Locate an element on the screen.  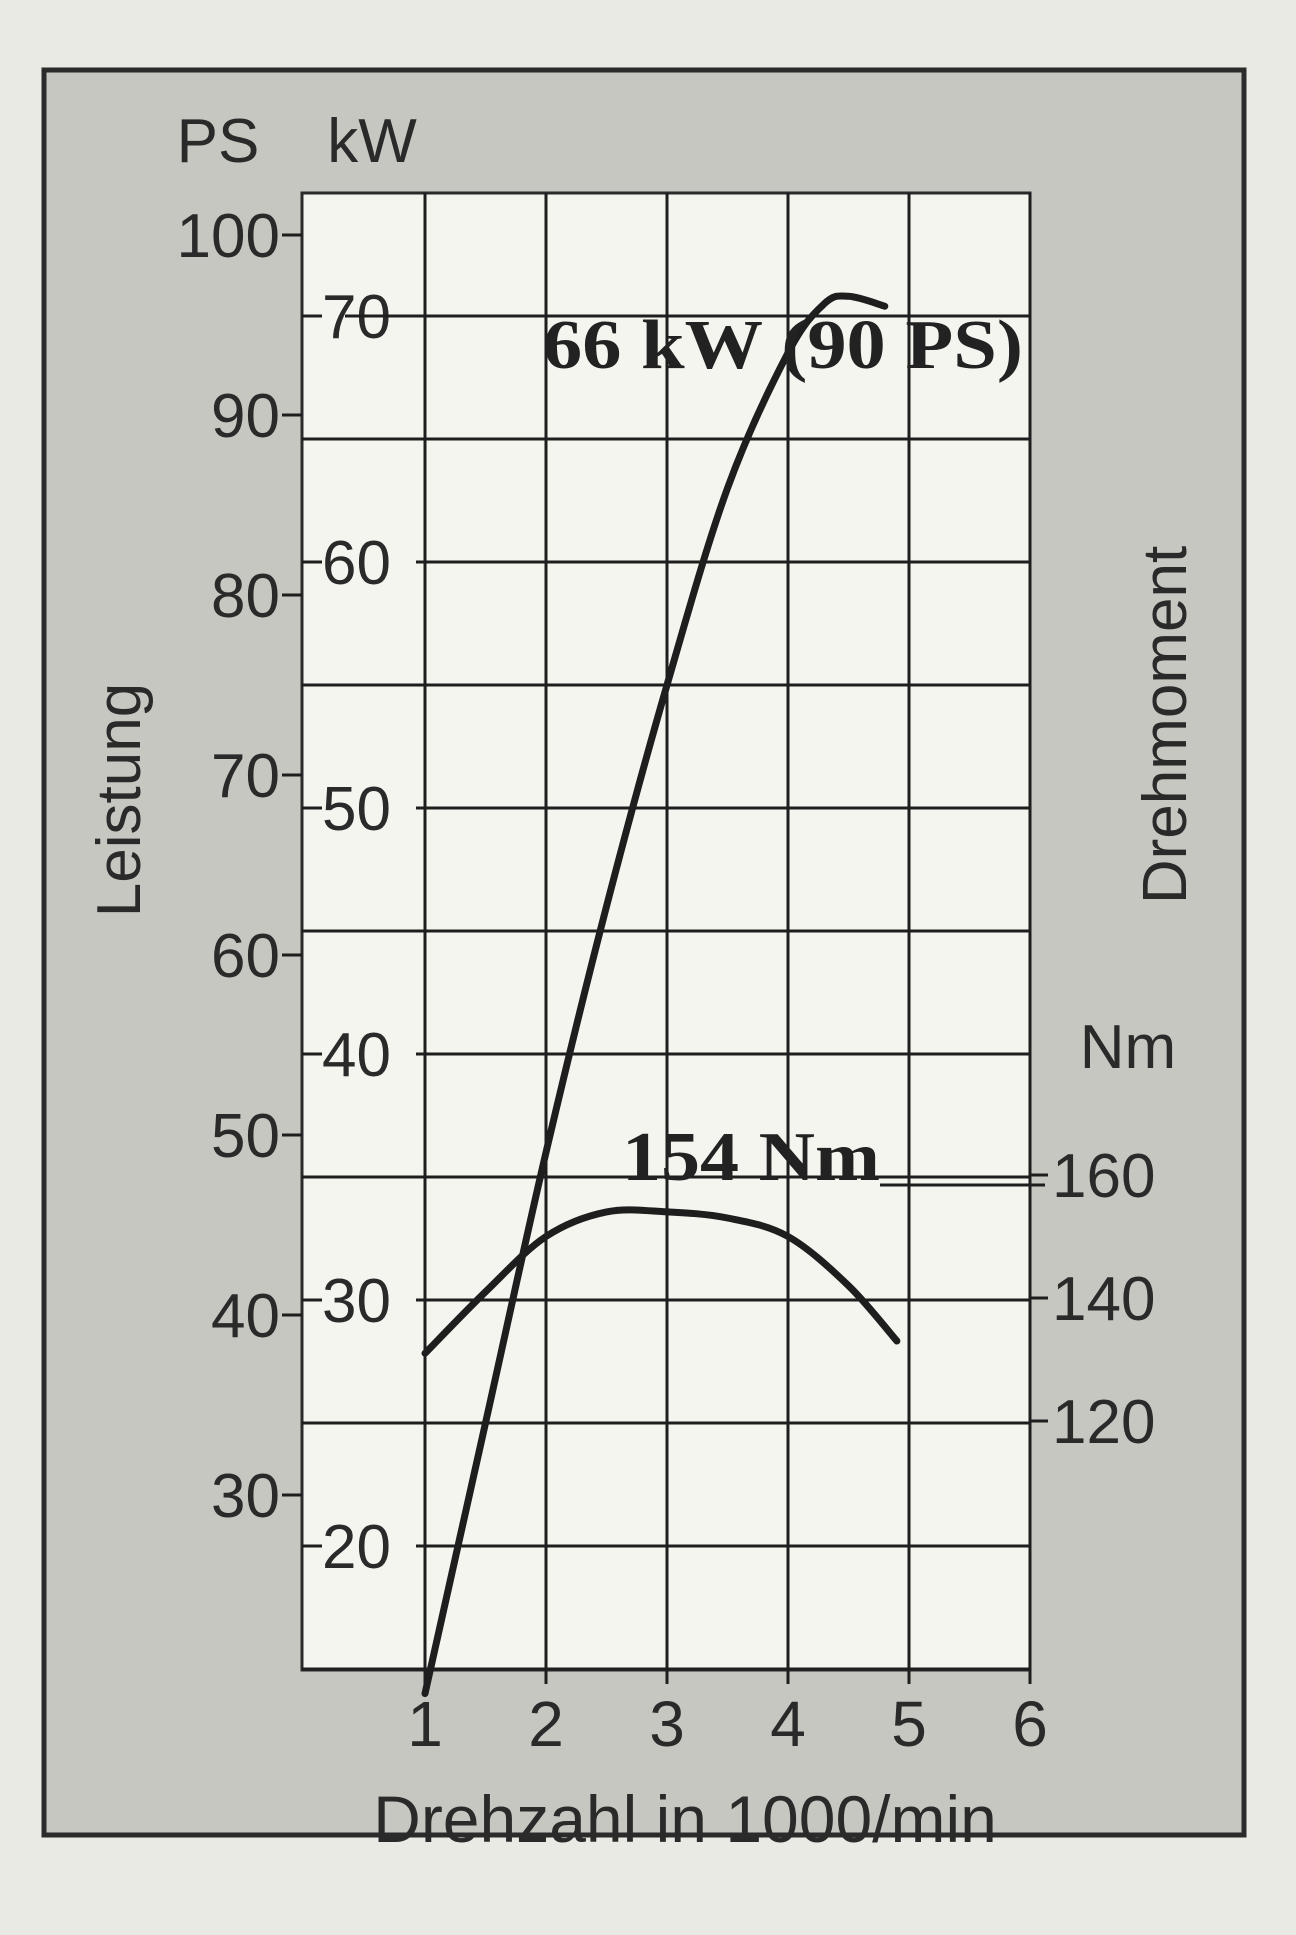
ps-tick-label: 60 is located at coordinates (245, 956).